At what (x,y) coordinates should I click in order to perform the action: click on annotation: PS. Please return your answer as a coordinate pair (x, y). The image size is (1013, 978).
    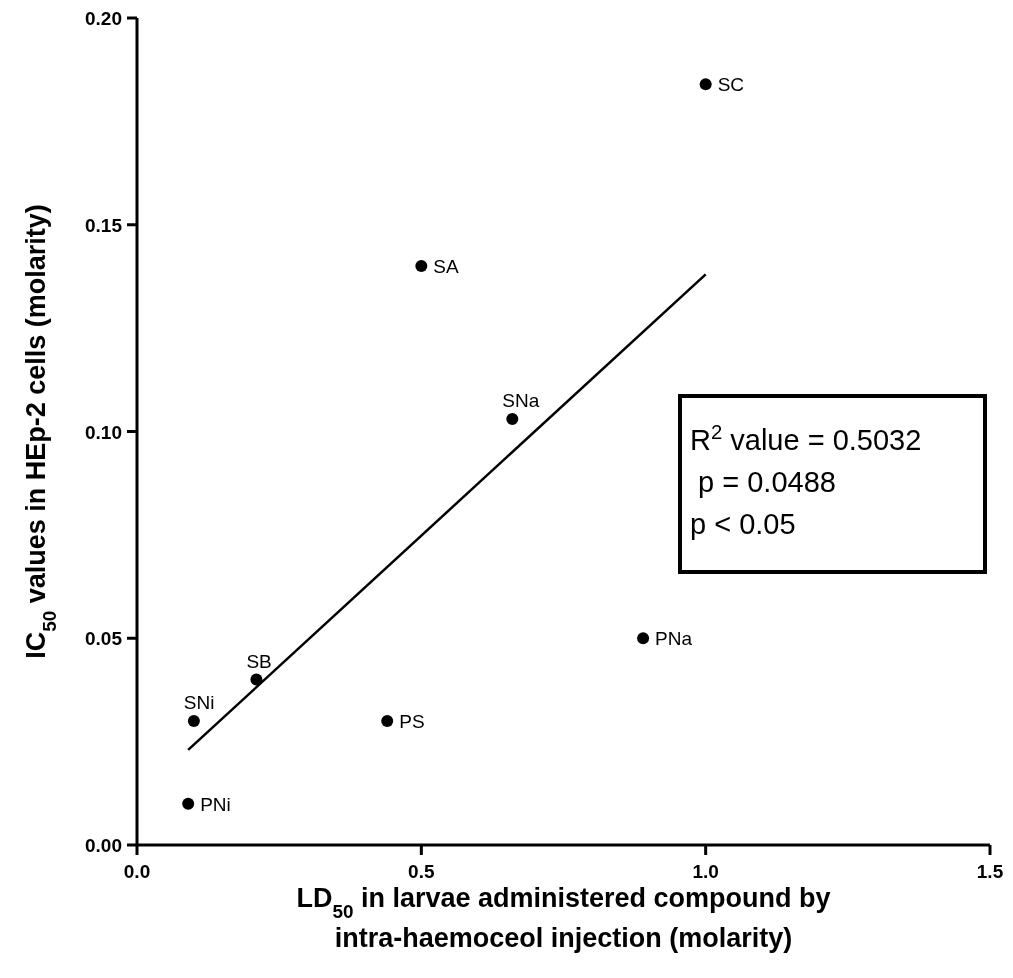
    Looking at the image, I should click on (412, 721).